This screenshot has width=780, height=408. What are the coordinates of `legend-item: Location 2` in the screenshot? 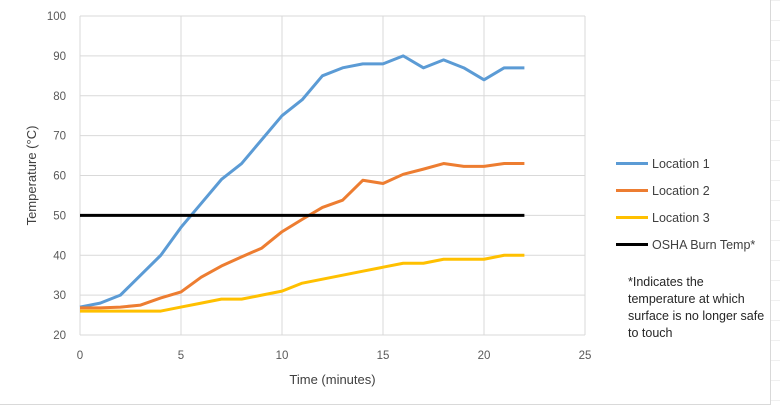 It's located at (696, 190).